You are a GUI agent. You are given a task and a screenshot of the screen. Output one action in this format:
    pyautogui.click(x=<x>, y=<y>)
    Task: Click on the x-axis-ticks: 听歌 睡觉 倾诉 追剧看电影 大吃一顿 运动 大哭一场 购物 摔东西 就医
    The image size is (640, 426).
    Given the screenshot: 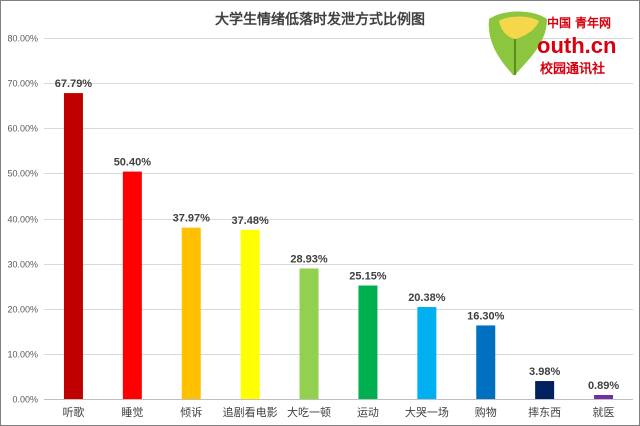 What is the action you would take?
    pyautogui.click(x=338, y=412)
    